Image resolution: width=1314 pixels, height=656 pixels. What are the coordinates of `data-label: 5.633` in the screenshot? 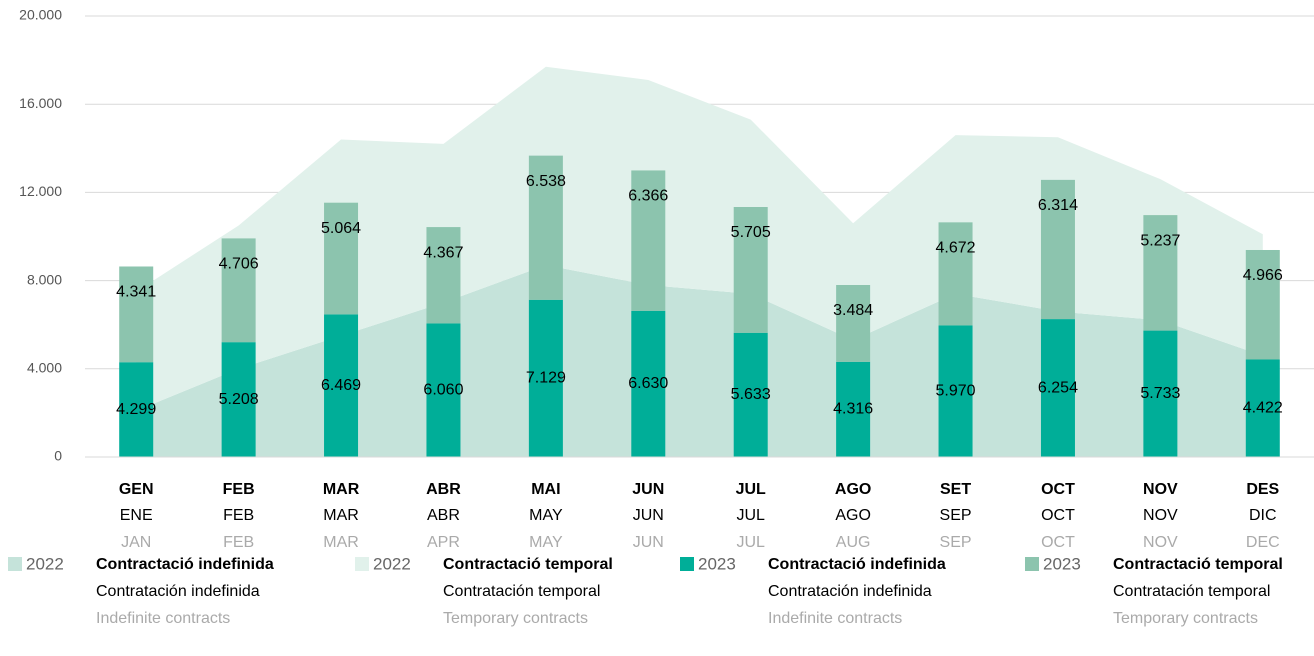 It's located at (751, 394).